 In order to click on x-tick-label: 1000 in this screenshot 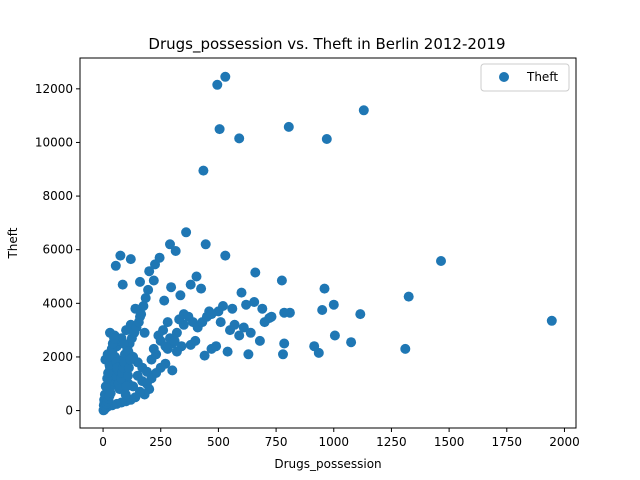, I will do `click(333, 442)`.